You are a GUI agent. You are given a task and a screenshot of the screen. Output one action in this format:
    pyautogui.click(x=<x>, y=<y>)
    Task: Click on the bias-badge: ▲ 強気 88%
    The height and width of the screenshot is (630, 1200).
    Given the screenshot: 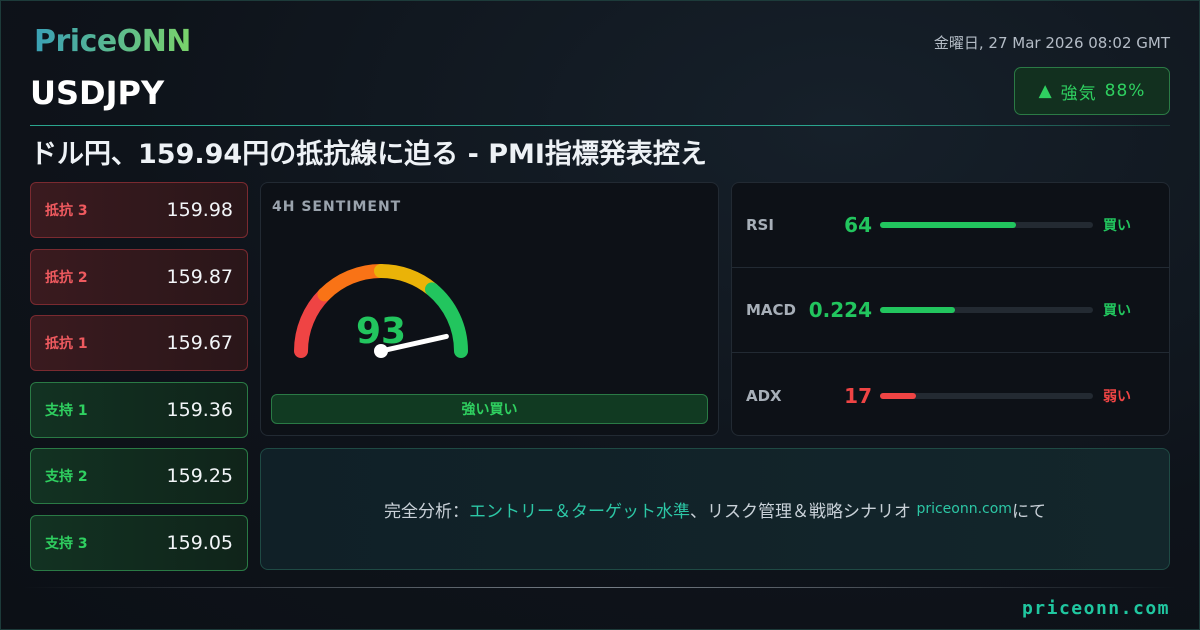 What is the action you would take?
    pyautogui.click(x=1092, y=91)
    